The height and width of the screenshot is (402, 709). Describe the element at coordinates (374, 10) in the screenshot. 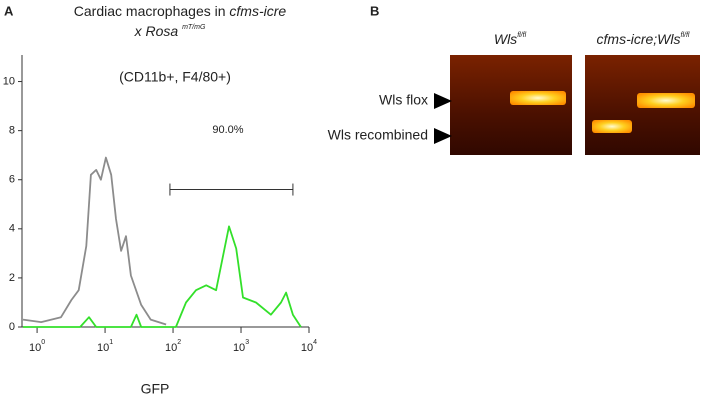

I see `panel-letter: B` at that location.